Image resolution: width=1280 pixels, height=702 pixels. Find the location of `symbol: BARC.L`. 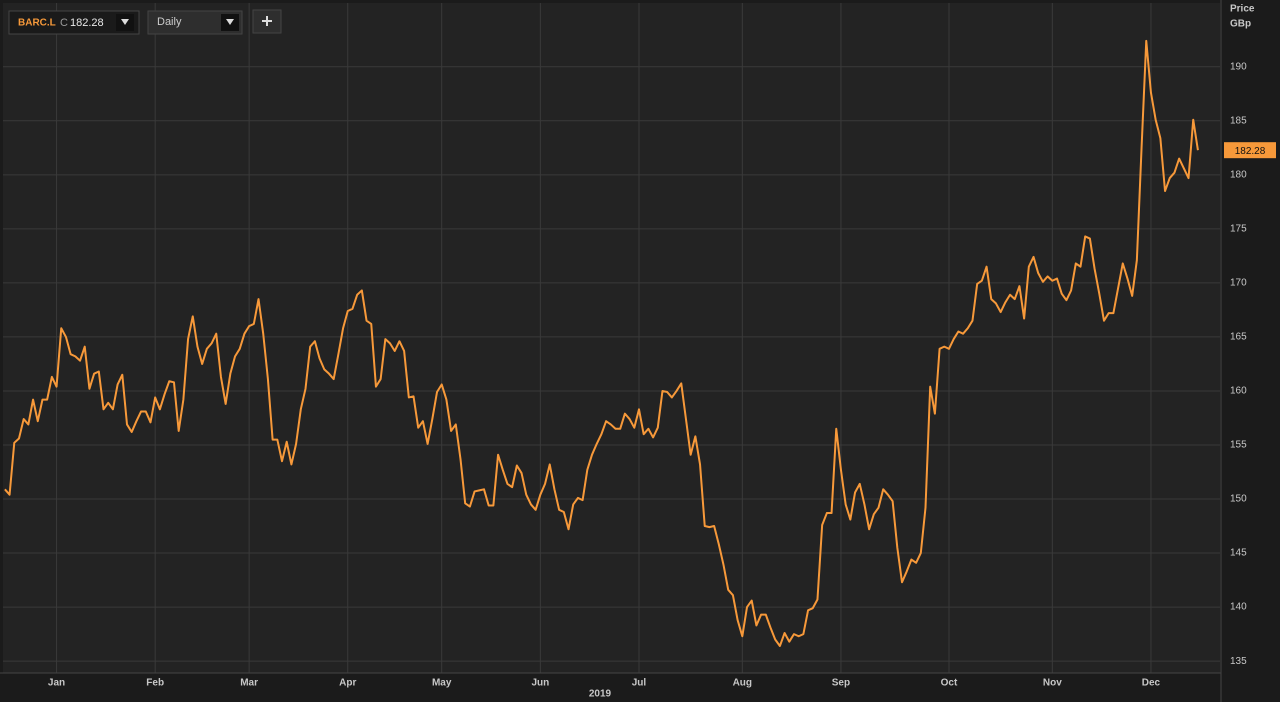

symbol: BARC.L is located at coordinates (37, 23).